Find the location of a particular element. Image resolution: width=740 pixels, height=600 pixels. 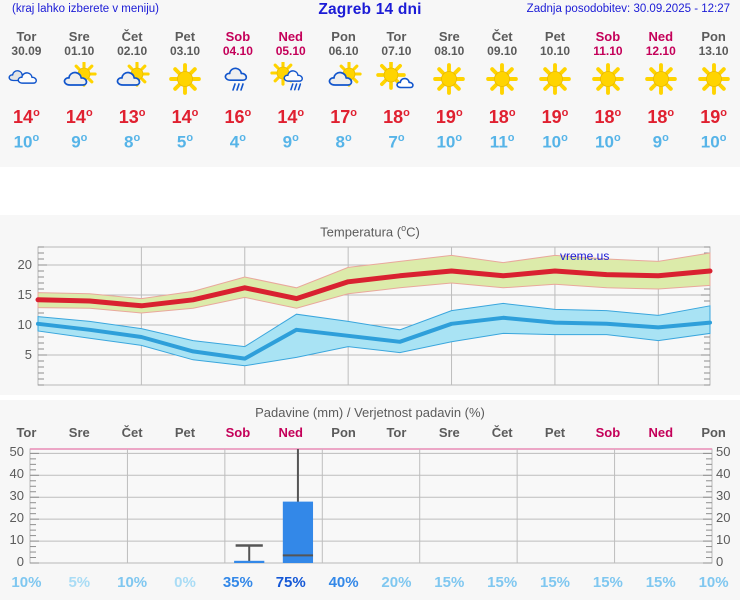

chart-gap is located at coordinates (370, 397).